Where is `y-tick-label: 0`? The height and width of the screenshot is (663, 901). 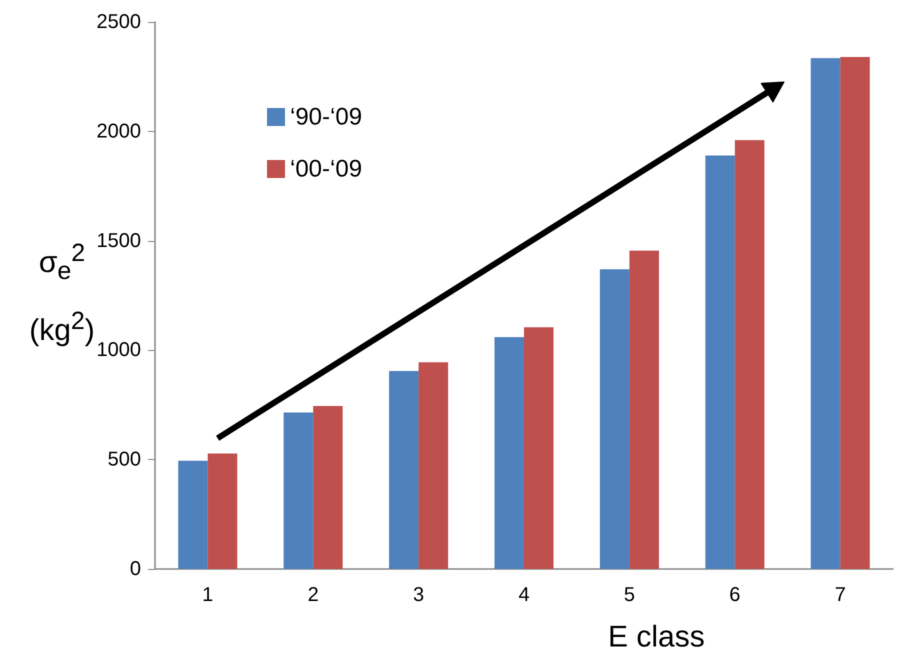 y-tick-label: 0 is located at coordinates (135, 569).